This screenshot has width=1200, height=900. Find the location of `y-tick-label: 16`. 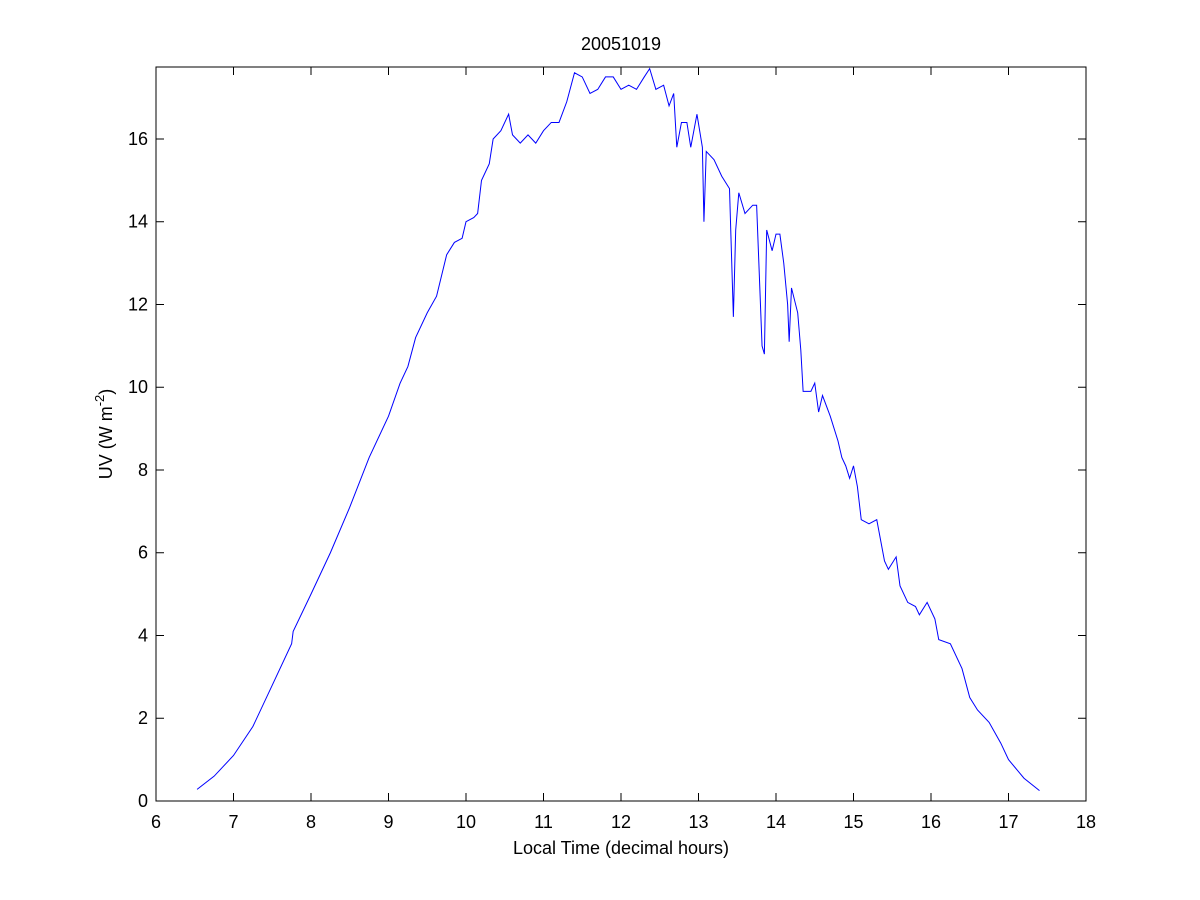

y-tick-label: 16 is located at coordinates (138, 139).